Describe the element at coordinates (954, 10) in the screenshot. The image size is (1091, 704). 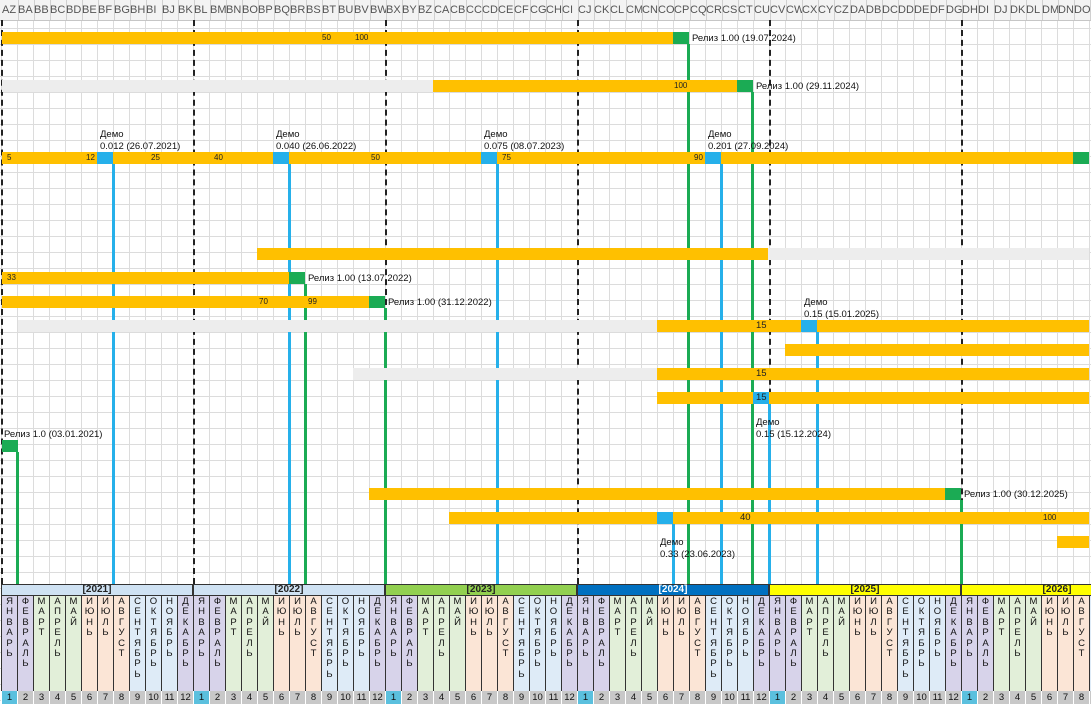
I see `column-header: DG` at that location.